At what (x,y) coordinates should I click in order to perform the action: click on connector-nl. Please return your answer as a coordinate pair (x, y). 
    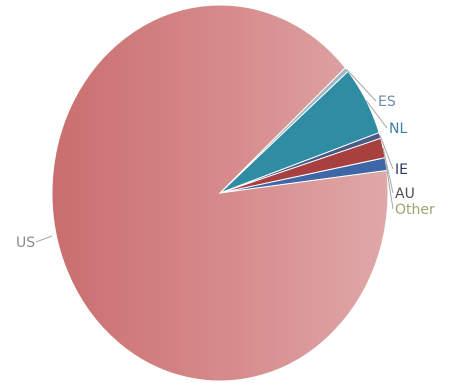
    Looking at the image, I should click on (376, 114).